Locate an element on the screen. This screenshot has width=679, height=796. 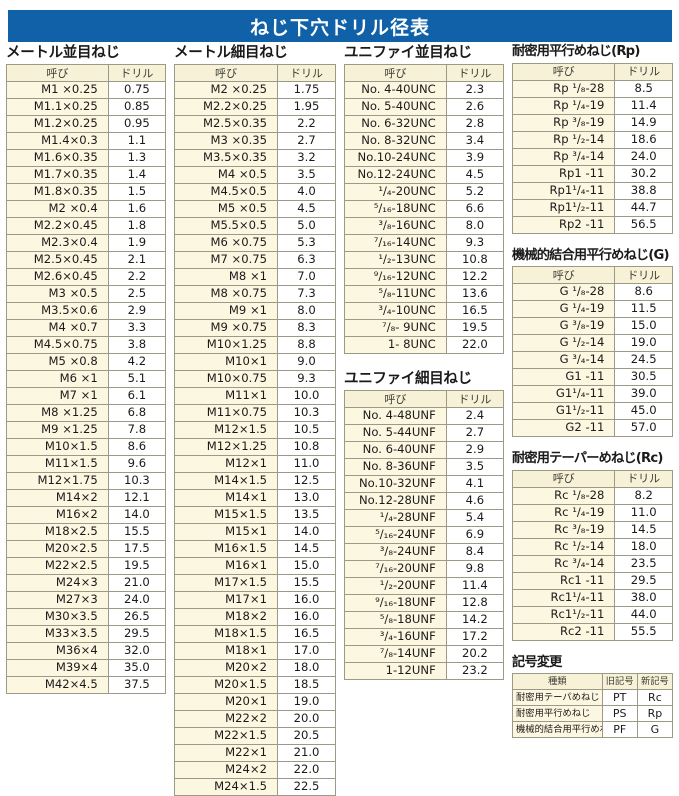
cell-drill-diameter: 0.75 is located at coordinates (137, 90).